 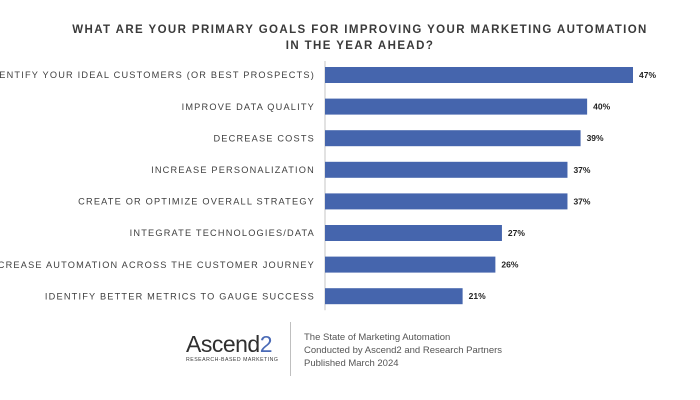 I want to click on value-label: 27%, so click(x=516, y=233).